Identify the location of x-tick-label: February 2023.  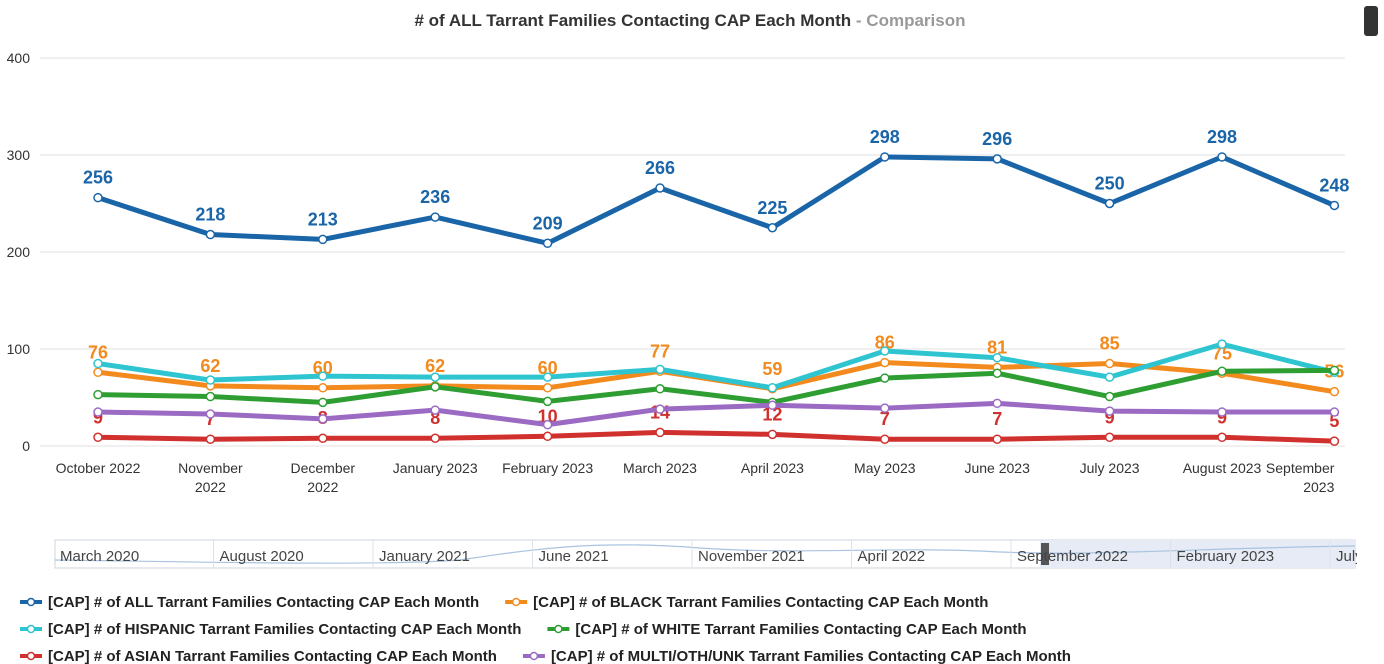
(547, 468).